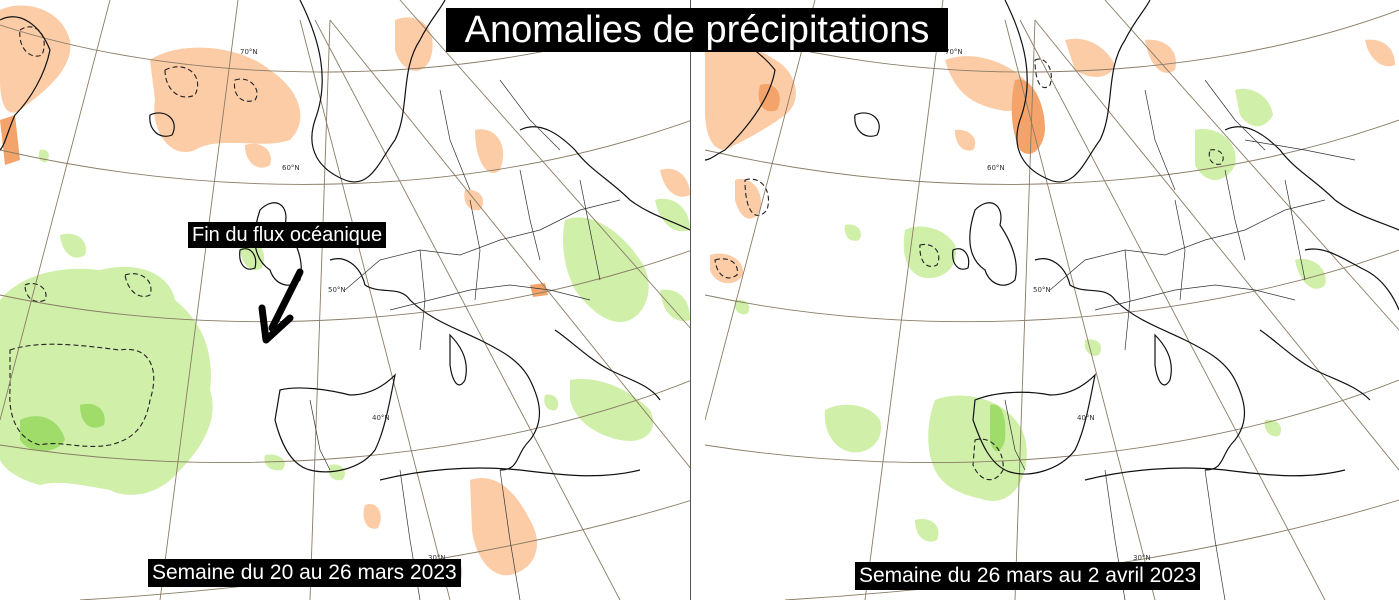 The height and width of the screenshot is (600, 1399). I want to click on page-title: Anomalies de précipitations, so click(697, 30).